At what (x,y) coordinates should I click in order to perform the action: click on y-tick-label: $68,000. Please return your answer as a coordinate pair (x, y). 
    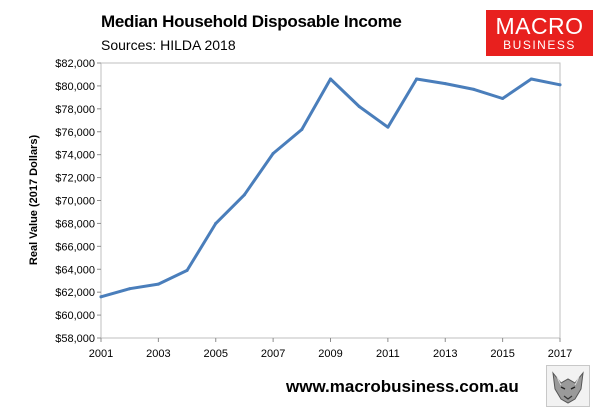
    Looking at the image, I should click on (75, 224).